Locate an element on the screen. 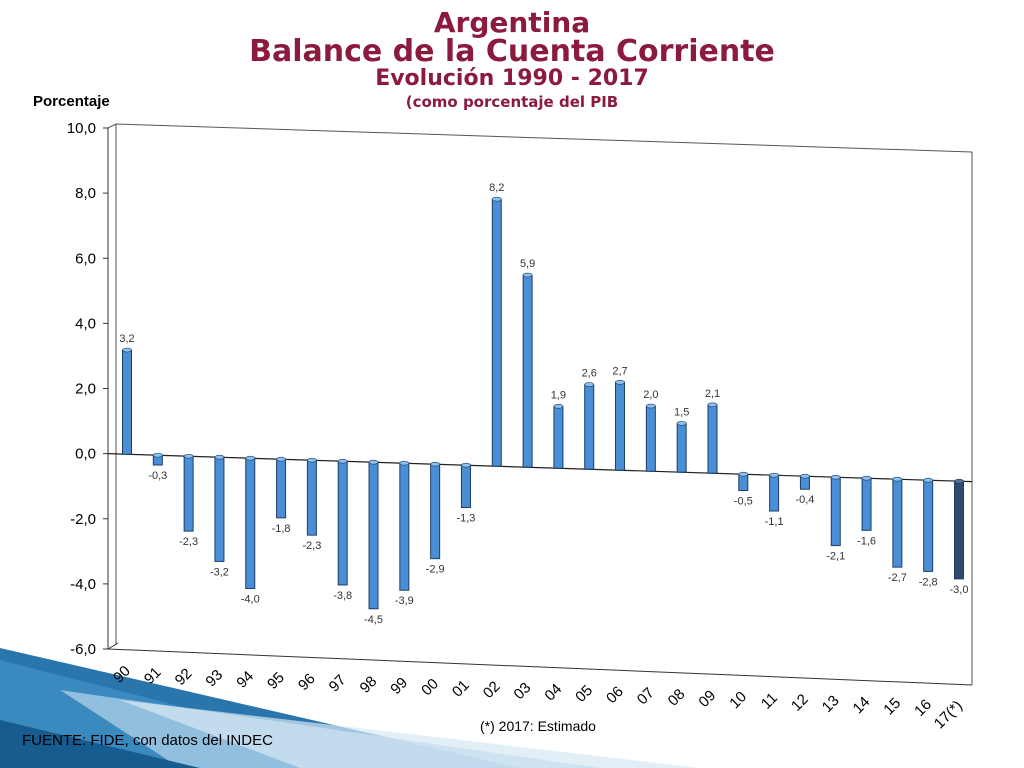 This screenshot has width=1024, height=768. data-label: 5,9 is located at coordinates (527, 264).